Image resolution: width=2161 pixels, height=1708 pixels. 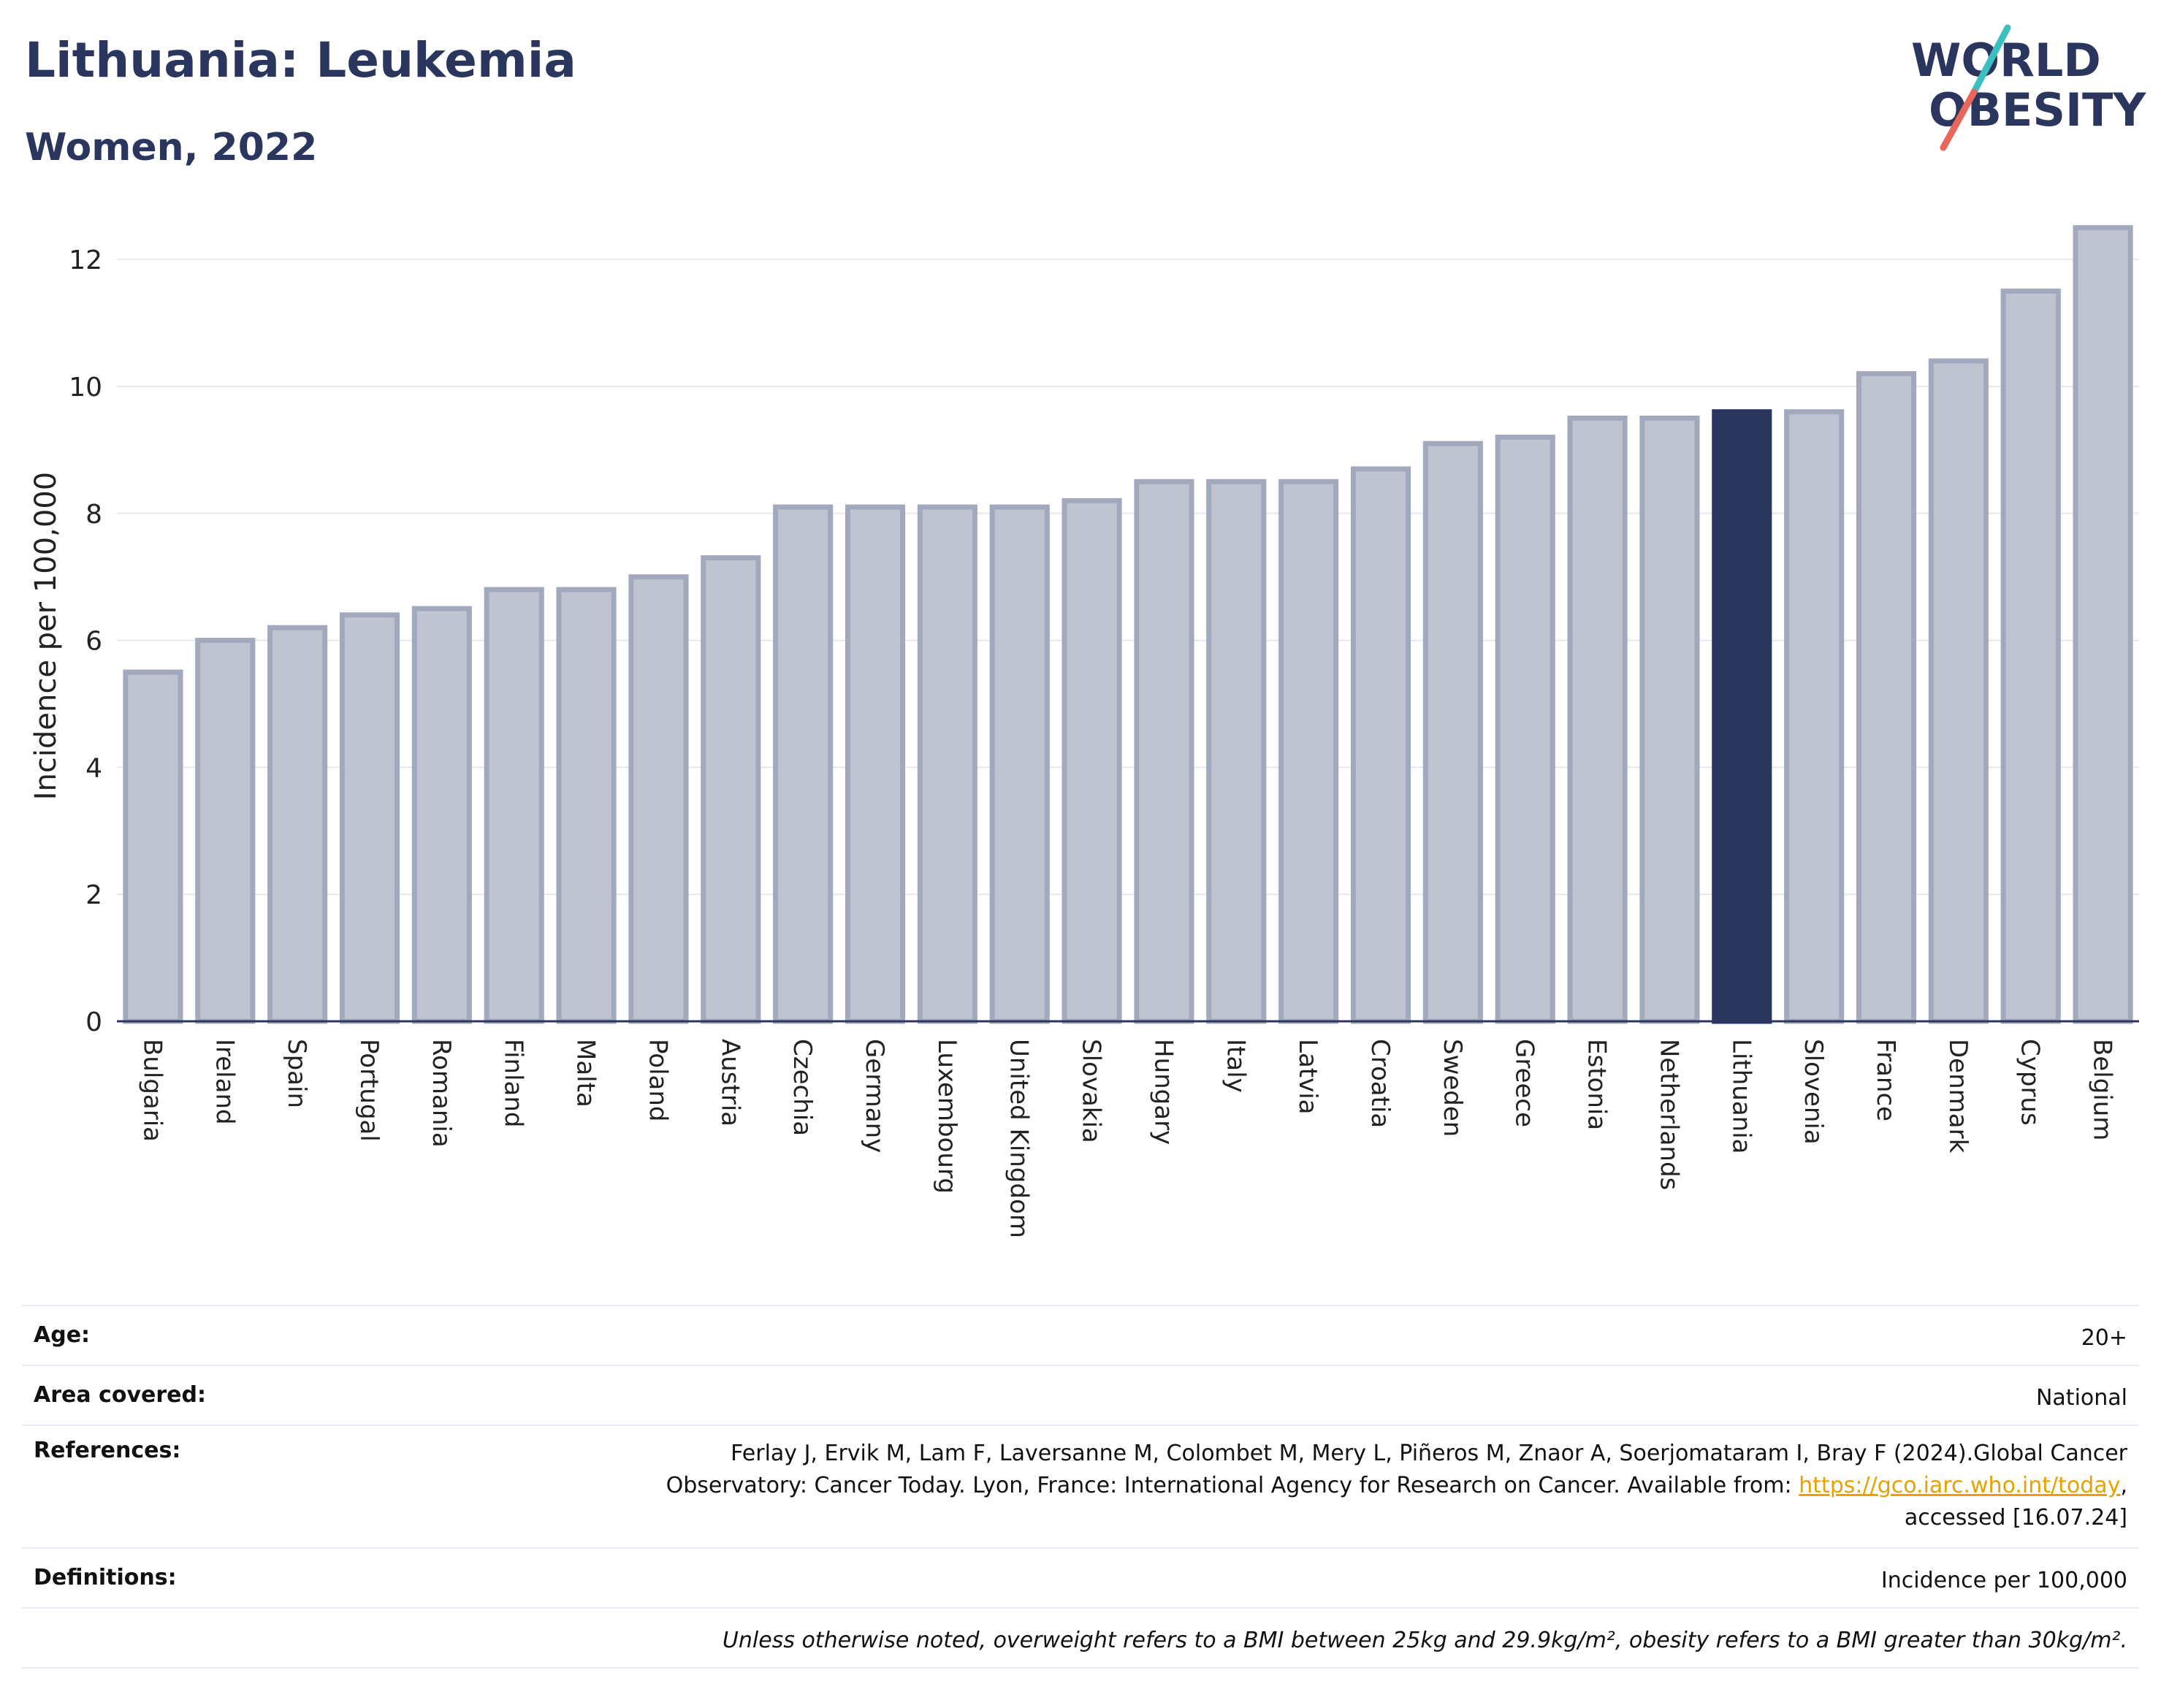 What do you see at coordinates (296, 1073) in the screenshot?
I see `x-tick-label: Spain` at bounding box center [296, 1073].